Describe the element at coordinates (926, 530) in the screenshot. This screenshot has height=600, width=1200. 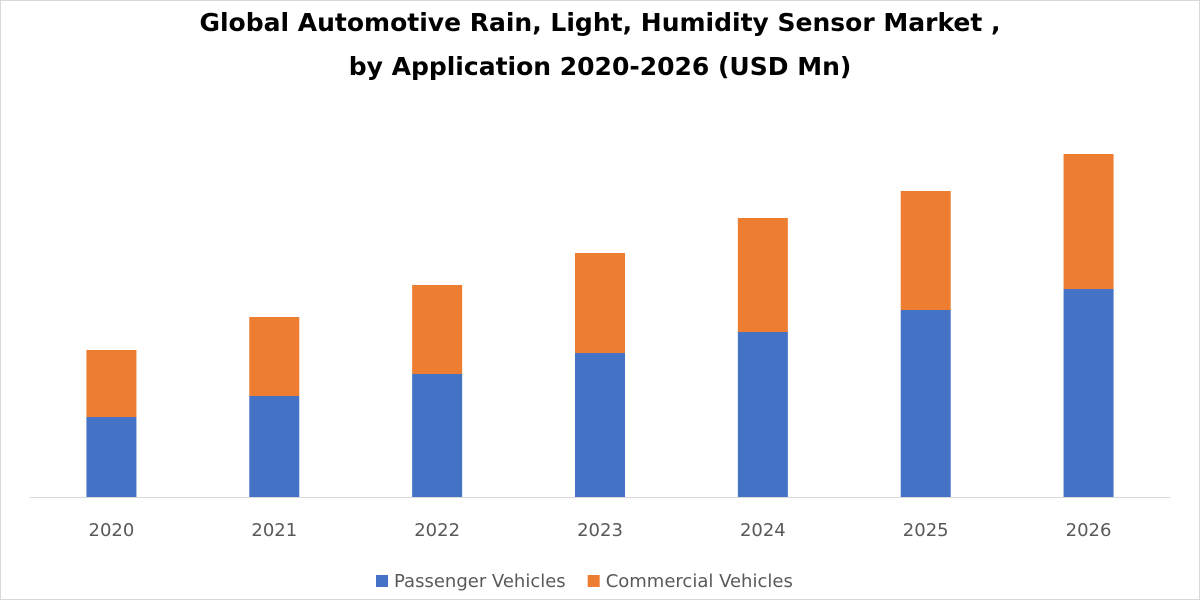
I see `x-tick-label: 2025` at that location.